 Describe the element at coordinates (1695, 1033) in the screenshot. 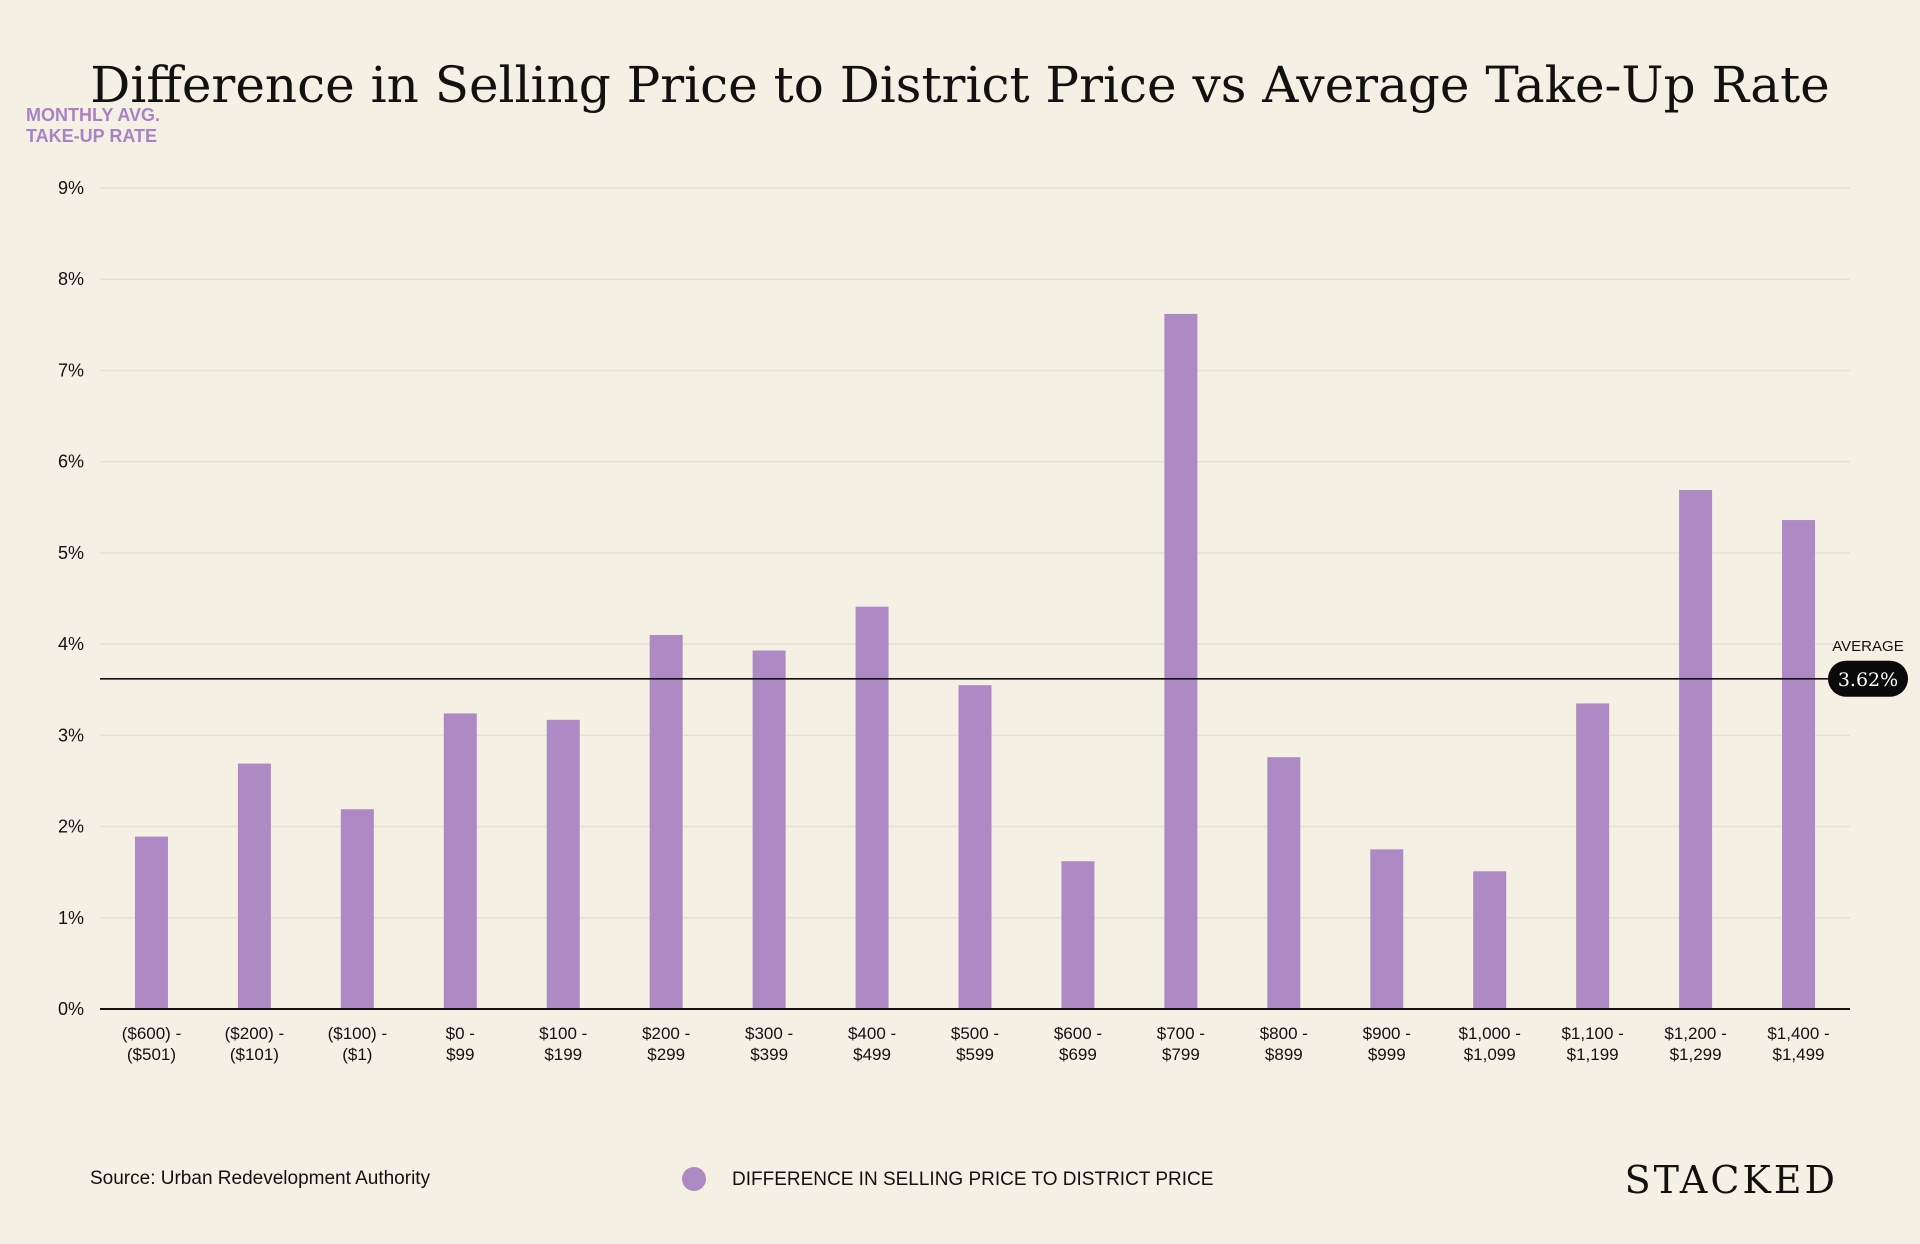

I see `x-tick-label-line: $1,200 -` at that location.